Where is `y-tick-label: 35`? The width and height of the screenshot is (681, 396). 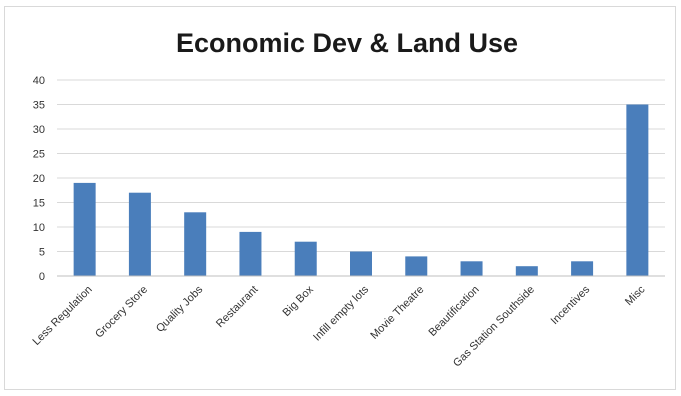
y-tick-label: 35 is located at coordinates (39, 106).